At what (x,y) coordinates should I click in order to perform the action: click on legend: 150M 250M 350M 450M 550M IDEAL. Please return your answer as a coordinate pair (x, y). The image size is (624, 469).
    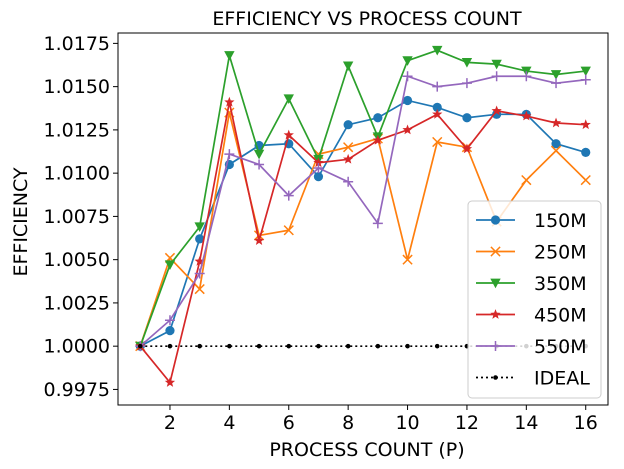
    Looking at the image, I should click on (534, 299).